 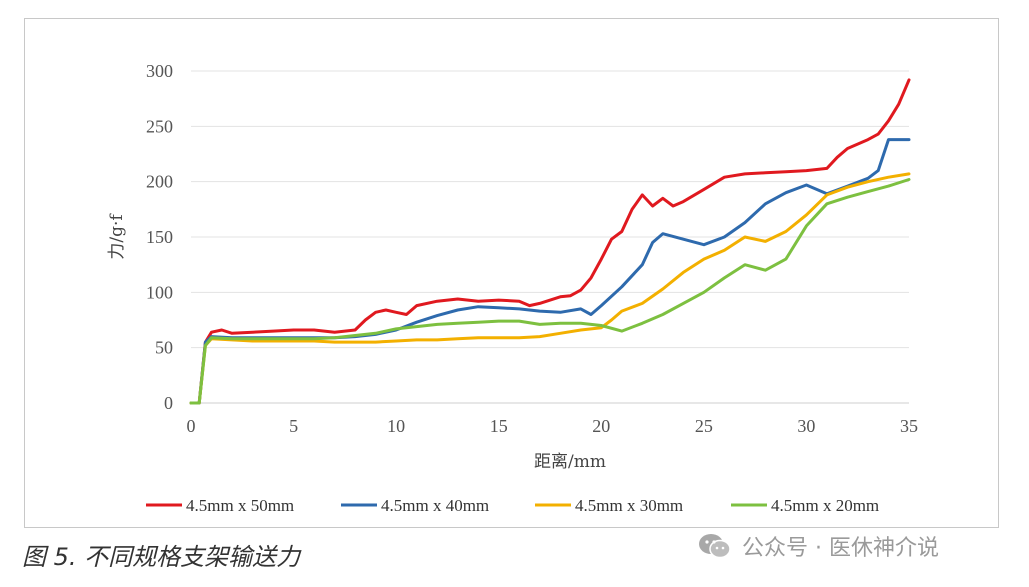 I want to click on y-tick-label: 0, so click(x=168, y=403).